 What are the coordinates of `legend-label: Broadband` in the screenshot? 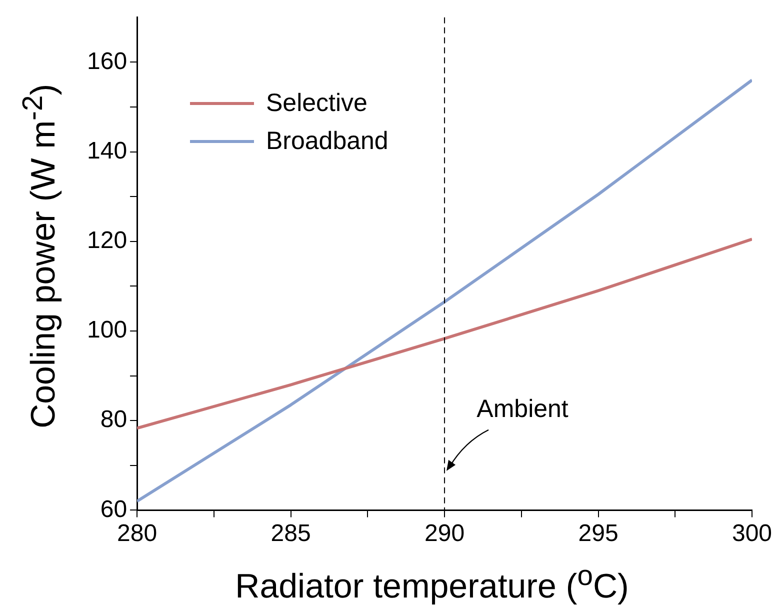 It's located at (327, 141).